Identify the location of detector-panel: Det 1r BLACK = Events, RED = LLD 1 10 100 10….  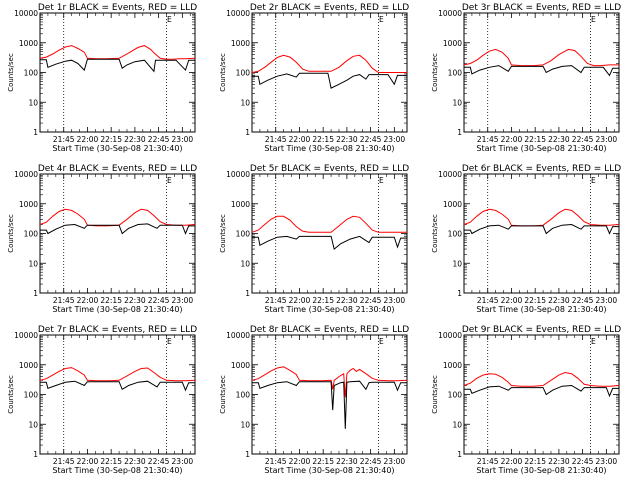
(102, 78).